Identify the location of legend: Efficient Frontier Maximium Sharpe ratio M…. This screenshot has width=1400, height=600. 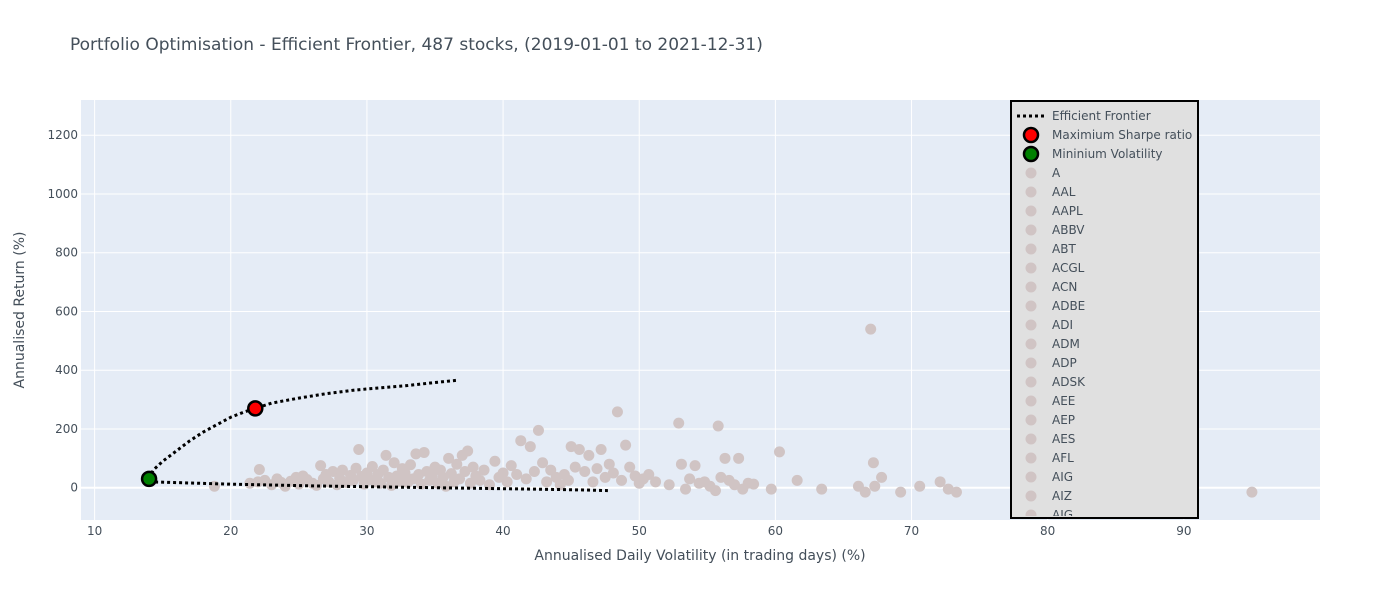
(1104, 311).